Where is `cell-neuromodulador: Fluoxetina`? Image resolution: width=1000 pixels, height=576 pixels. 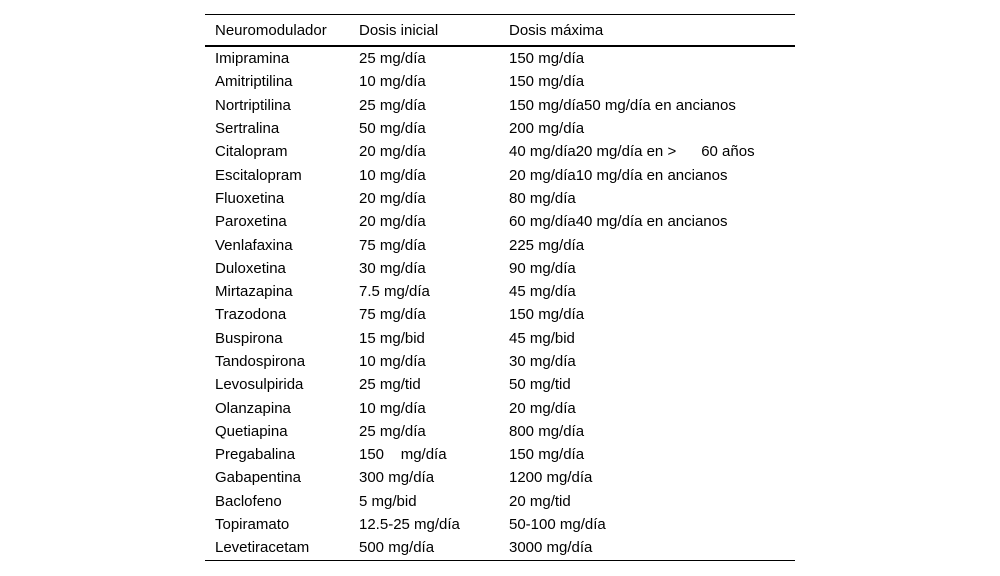
cell-neuromodulador: Fluoxetina is located at coordinates (250, 198).